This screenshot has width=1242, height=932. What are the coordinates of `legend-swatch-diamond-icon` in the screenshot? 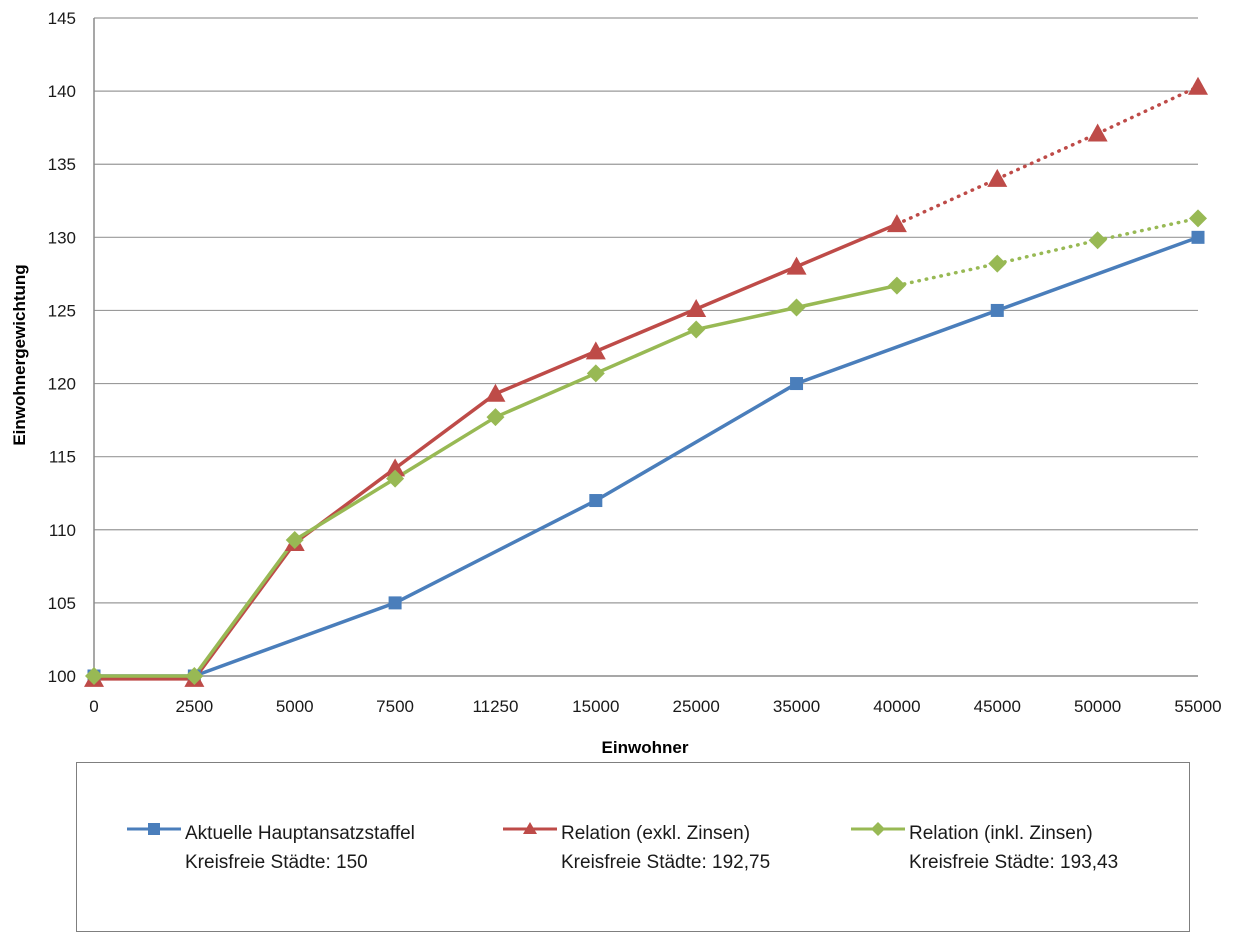 It's located at (878, 829).